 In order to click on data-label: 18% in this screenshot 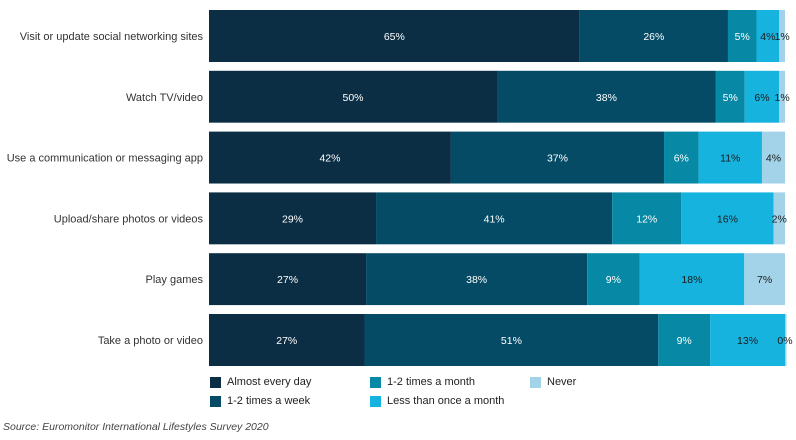, I will do `click(691, 280)`.